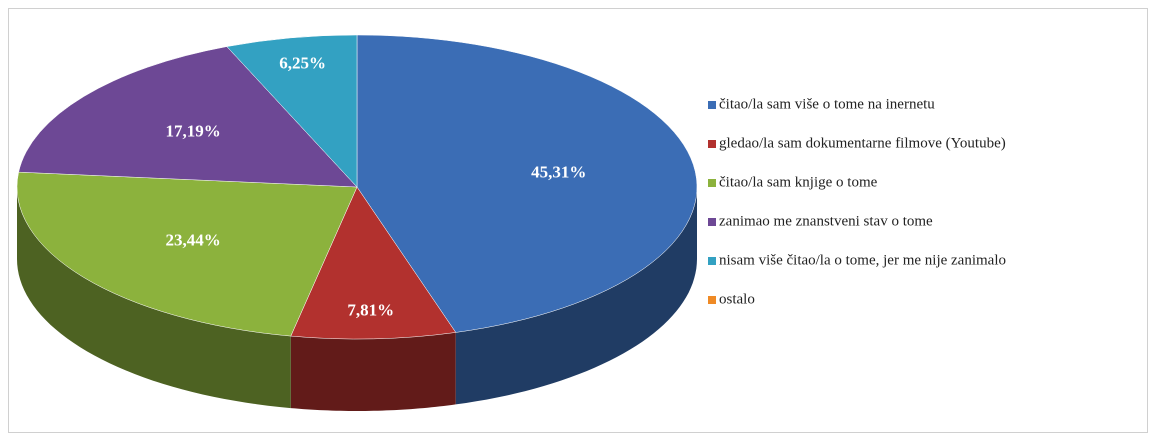  I want to click on value-label: 23,44%, so click(193, 239).